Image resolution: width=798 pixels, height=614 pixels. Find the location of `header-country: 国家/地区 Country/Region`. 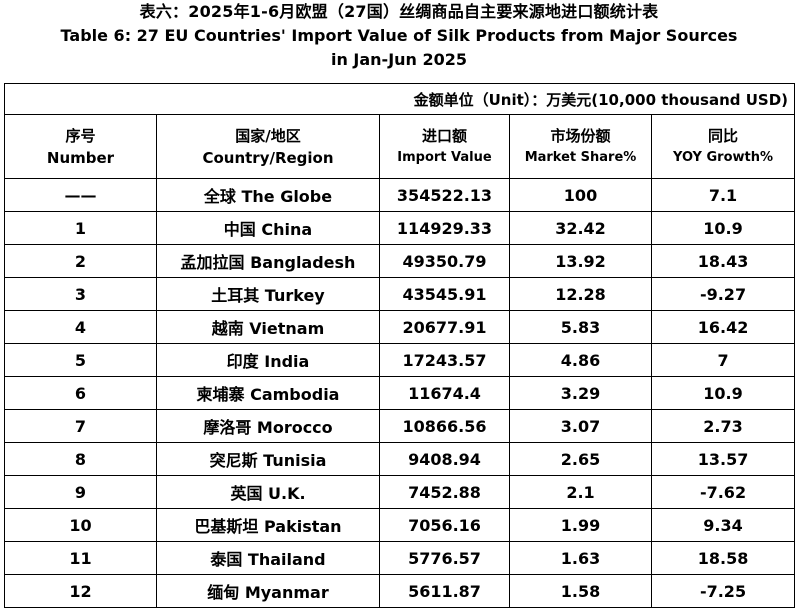

header-country: 国家/地区 Country/Region is located at coordinates (268, 146).